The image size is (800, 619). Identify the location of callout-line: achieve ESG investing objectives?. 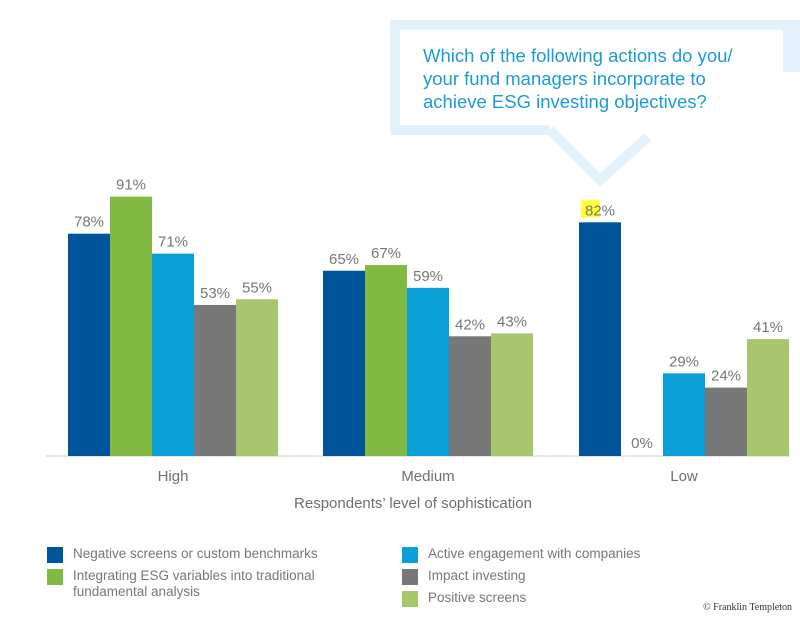
(565, 101).